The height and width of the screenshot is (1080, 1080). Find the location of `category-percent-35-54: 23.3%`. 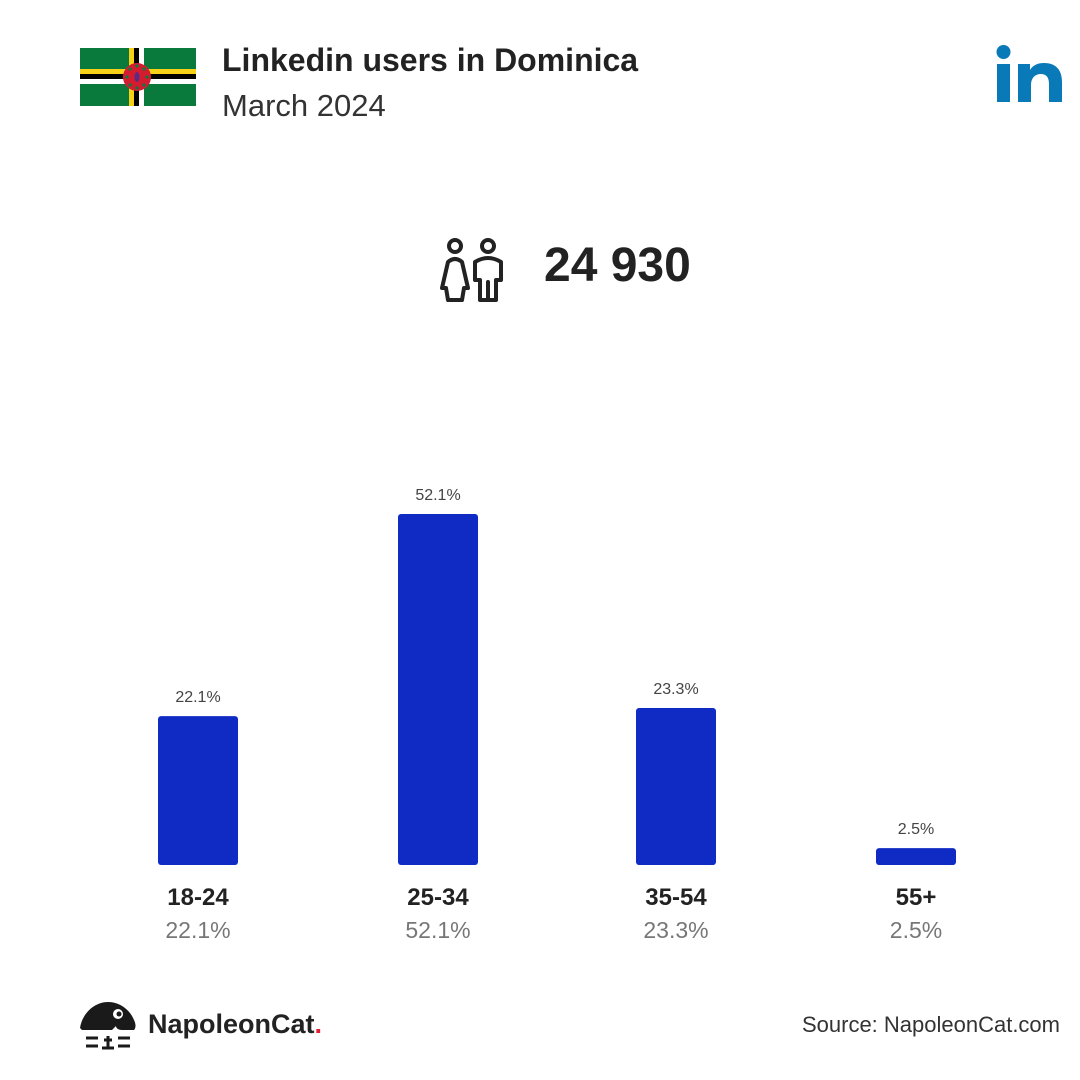

category-percent-35-54: 23.3% is located at coordinates (675, 930).